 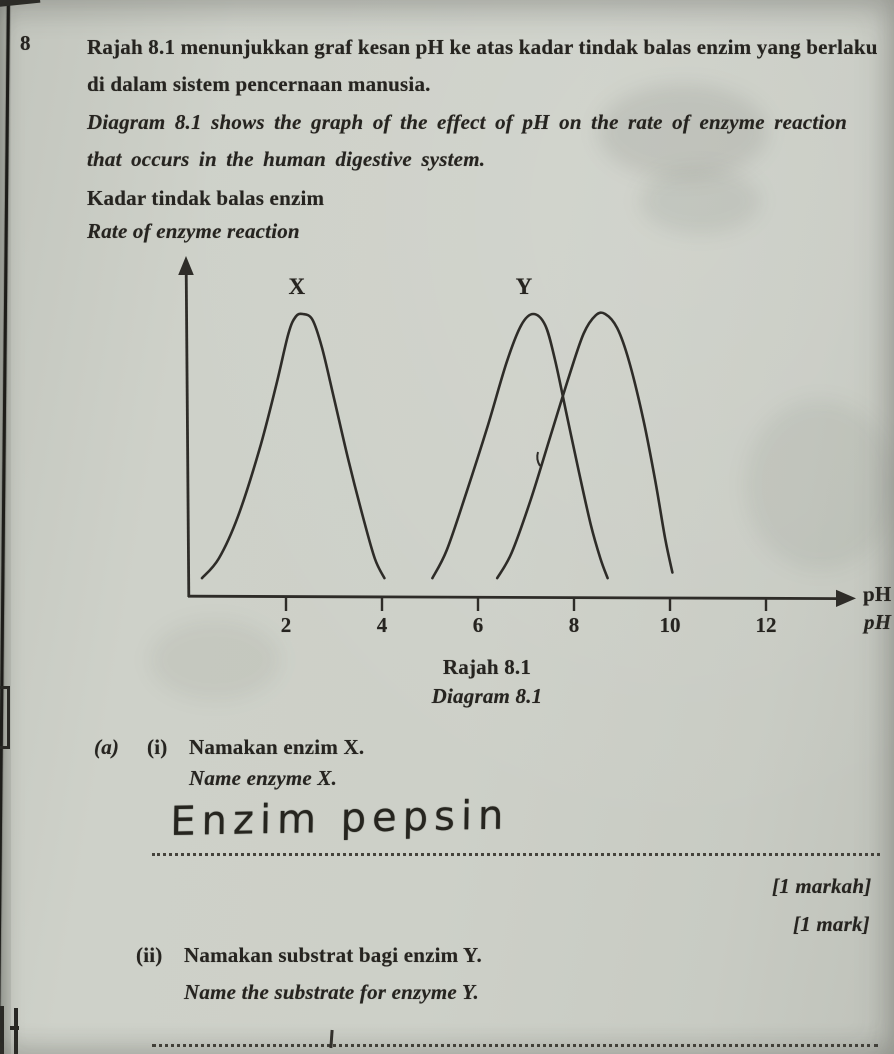 I want to click on y-axis-arrow, so click(x=186, y=265).